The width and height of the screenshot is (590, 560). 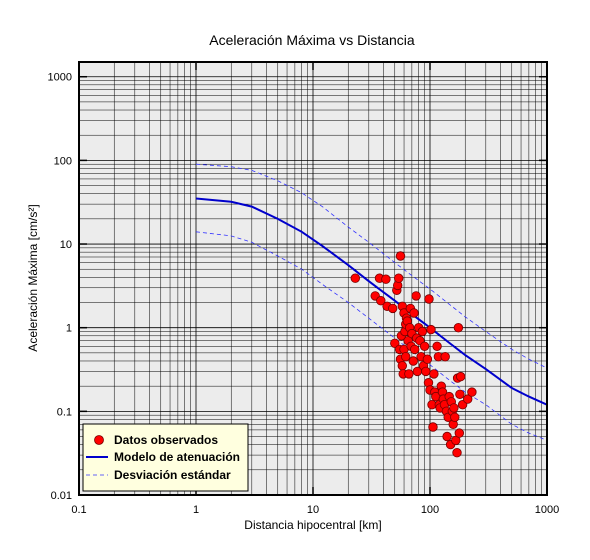 What do you see at coordinates (312, 525) in the screenshot?
I see `x-axis-label: Distancia hipocentral [km]` at bounding box center [312, 525].